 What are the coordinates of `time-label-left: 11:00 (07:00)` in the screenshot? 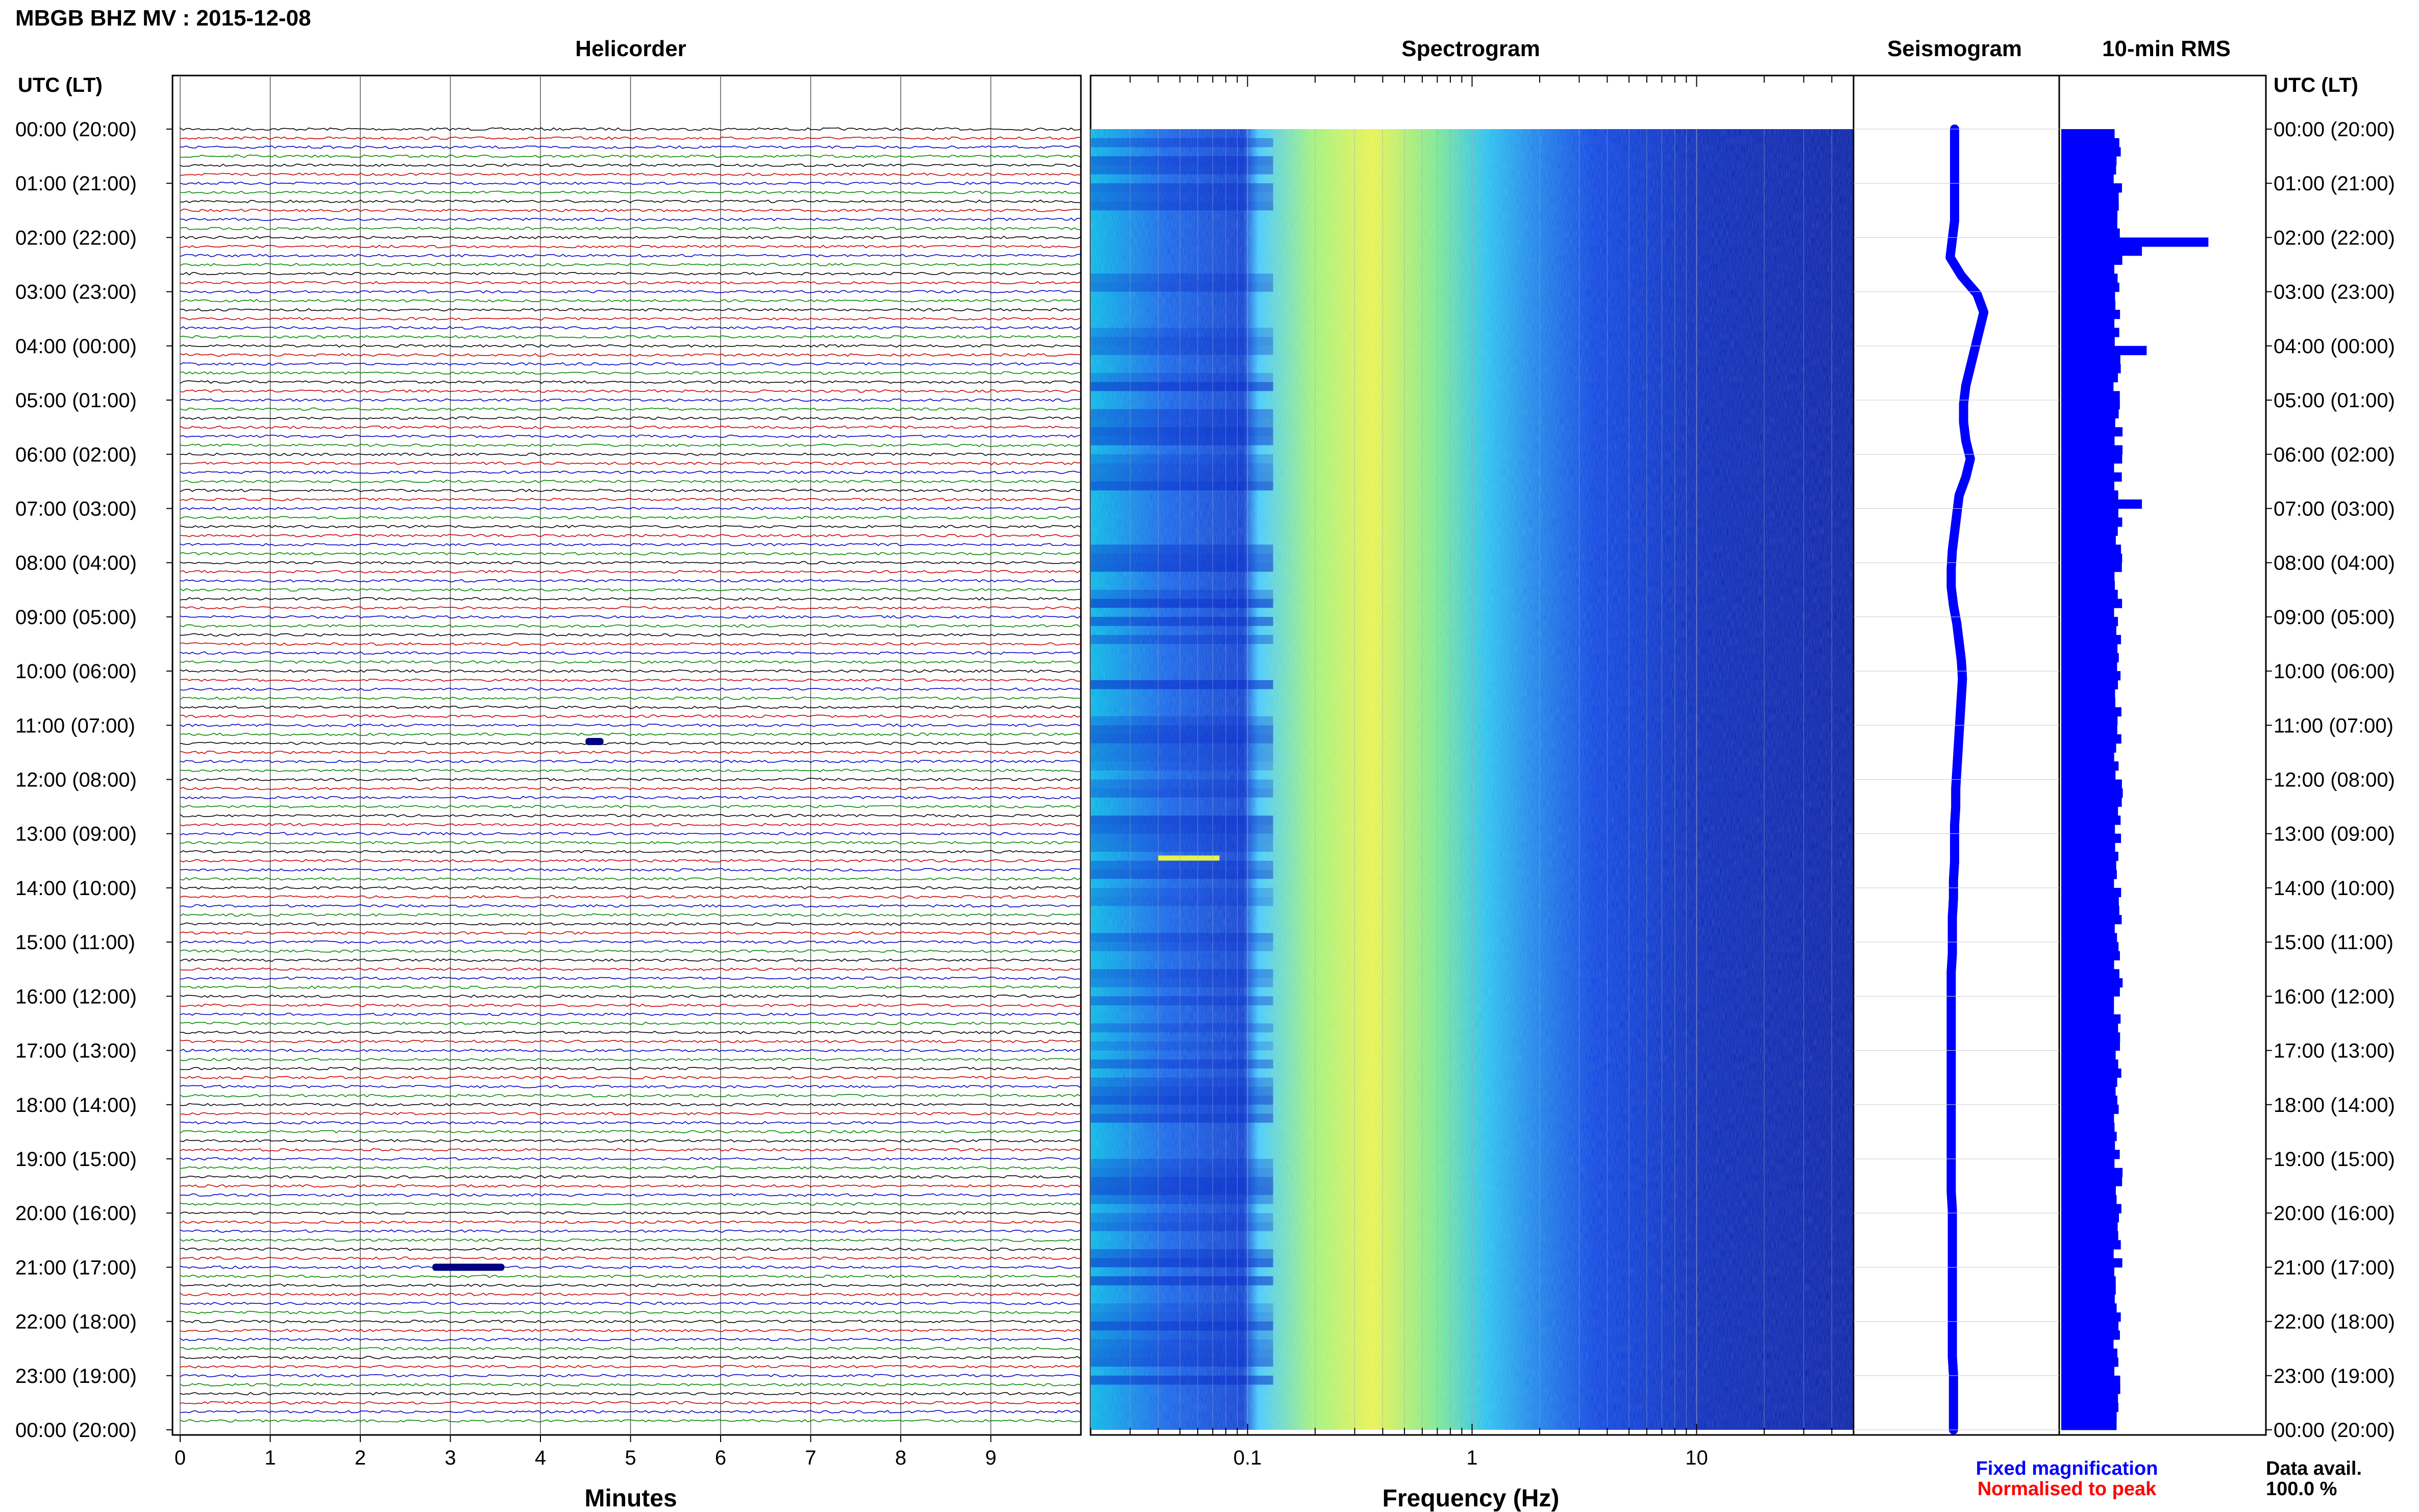 It's located at (75, 725).